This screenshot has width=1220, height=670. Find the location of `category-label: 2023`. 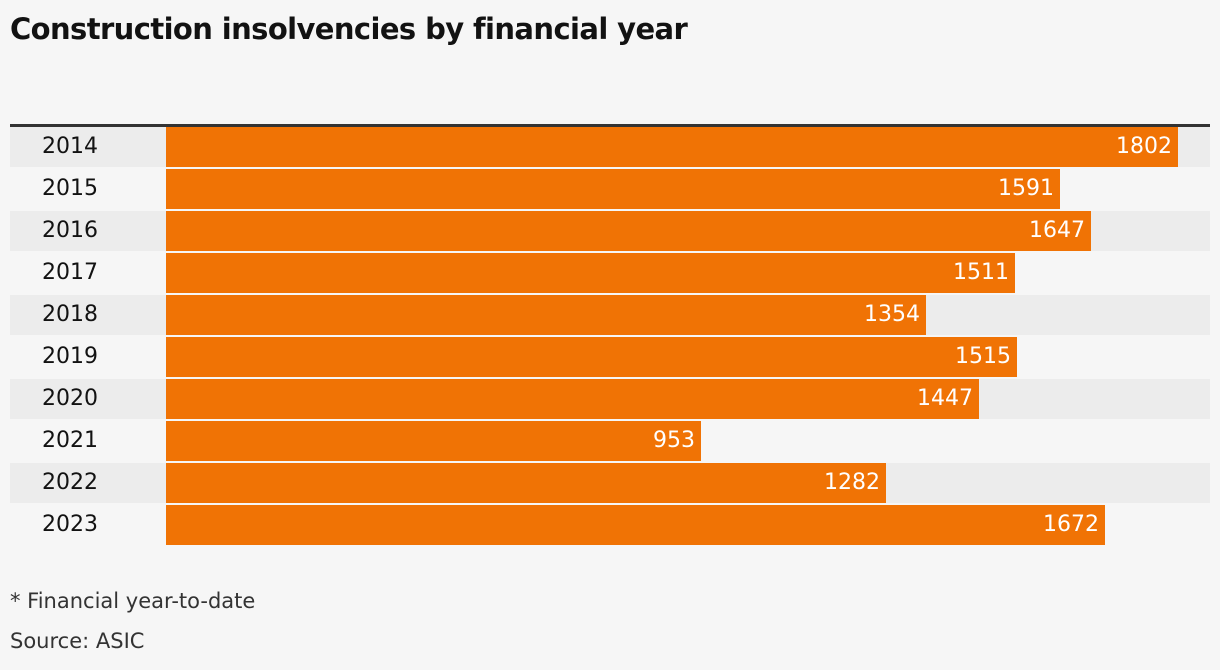

category-label: 2023 is located at coordinates (70, 524).